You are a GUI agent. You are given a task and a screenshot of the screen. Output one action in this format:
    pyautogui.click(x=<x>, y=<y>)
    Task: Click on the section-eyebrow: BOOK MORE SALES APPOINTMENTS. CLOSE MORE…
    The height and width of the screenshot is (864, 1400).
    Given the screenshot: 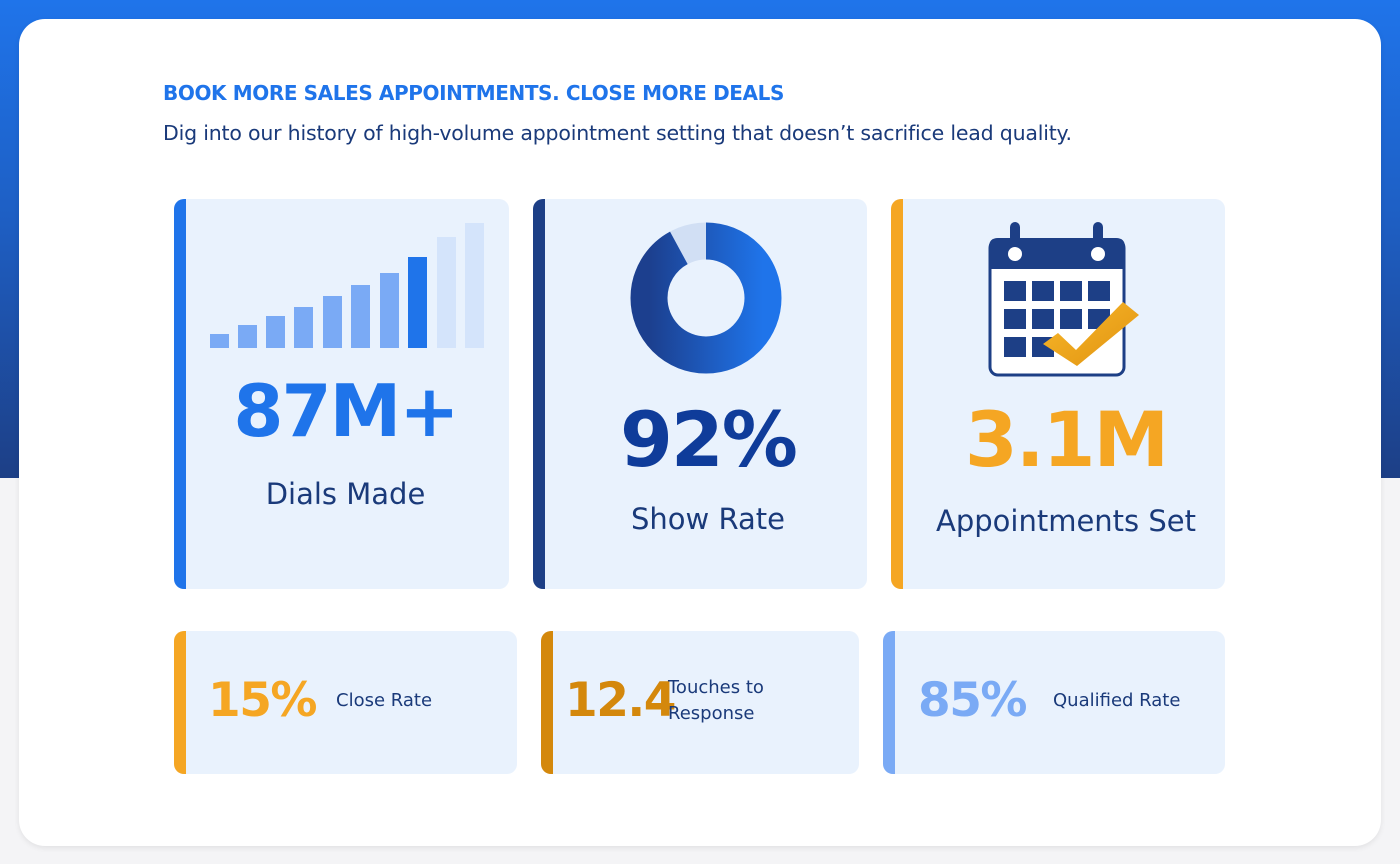 What is the action you would take?
    pyautogui.click(x=473, y=93)
    